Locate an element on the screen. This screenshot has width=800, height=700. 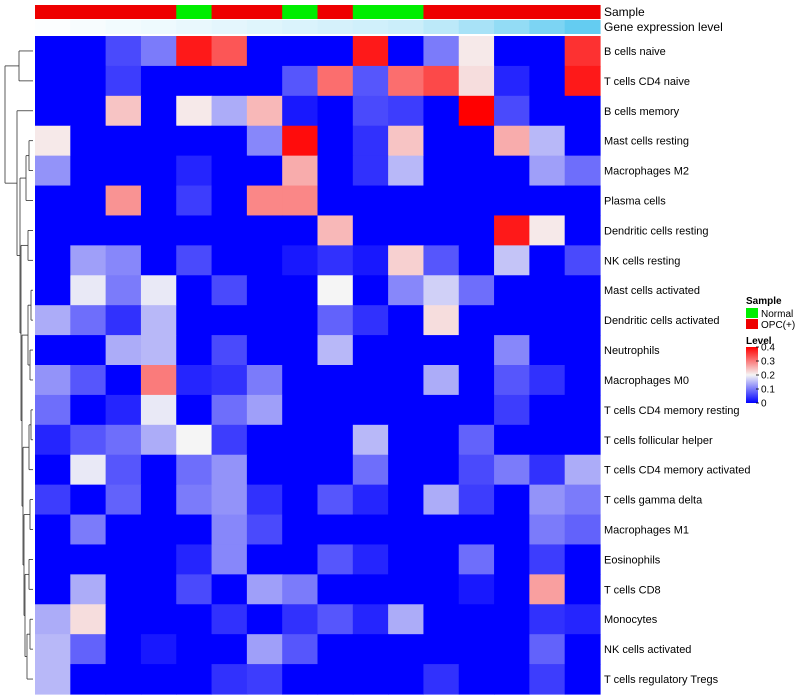
row-label: T cells regulatory Tregs is located at coordinates (661, 680).